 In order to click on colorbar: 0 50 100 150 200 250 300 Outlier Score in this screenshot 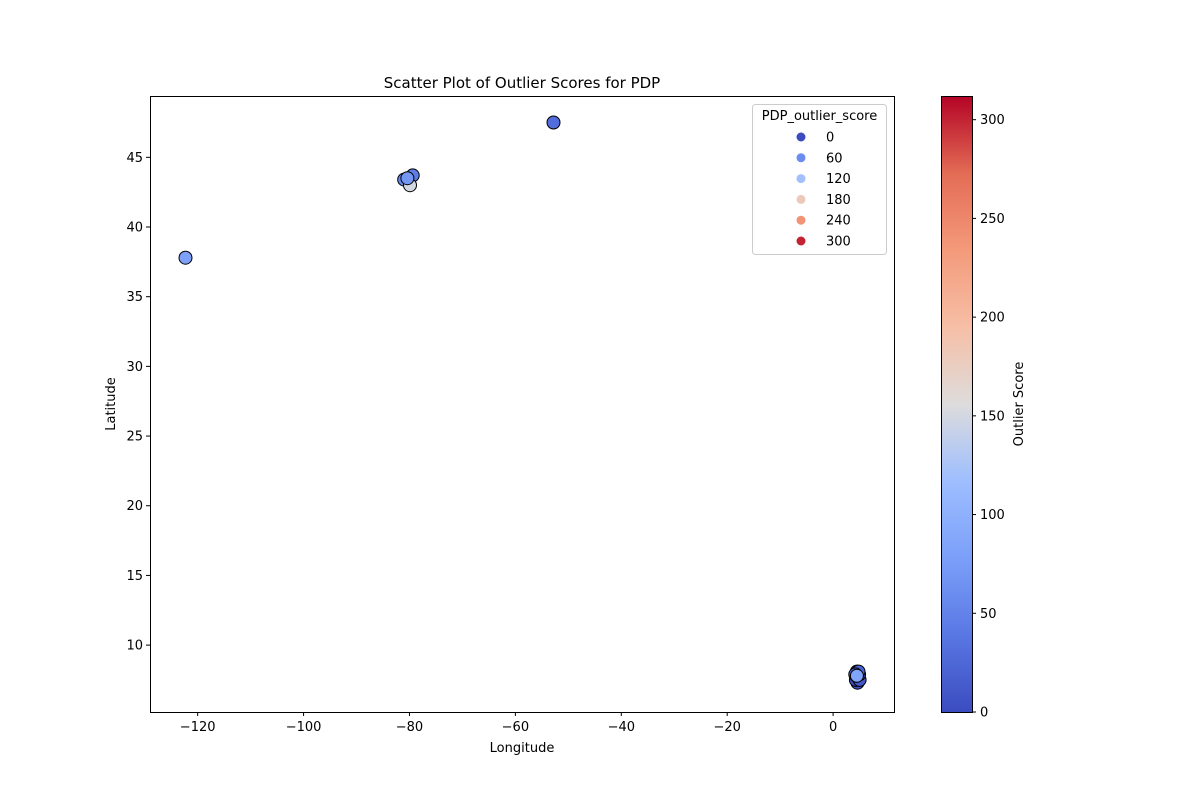, I will do `click(984, 408)`.